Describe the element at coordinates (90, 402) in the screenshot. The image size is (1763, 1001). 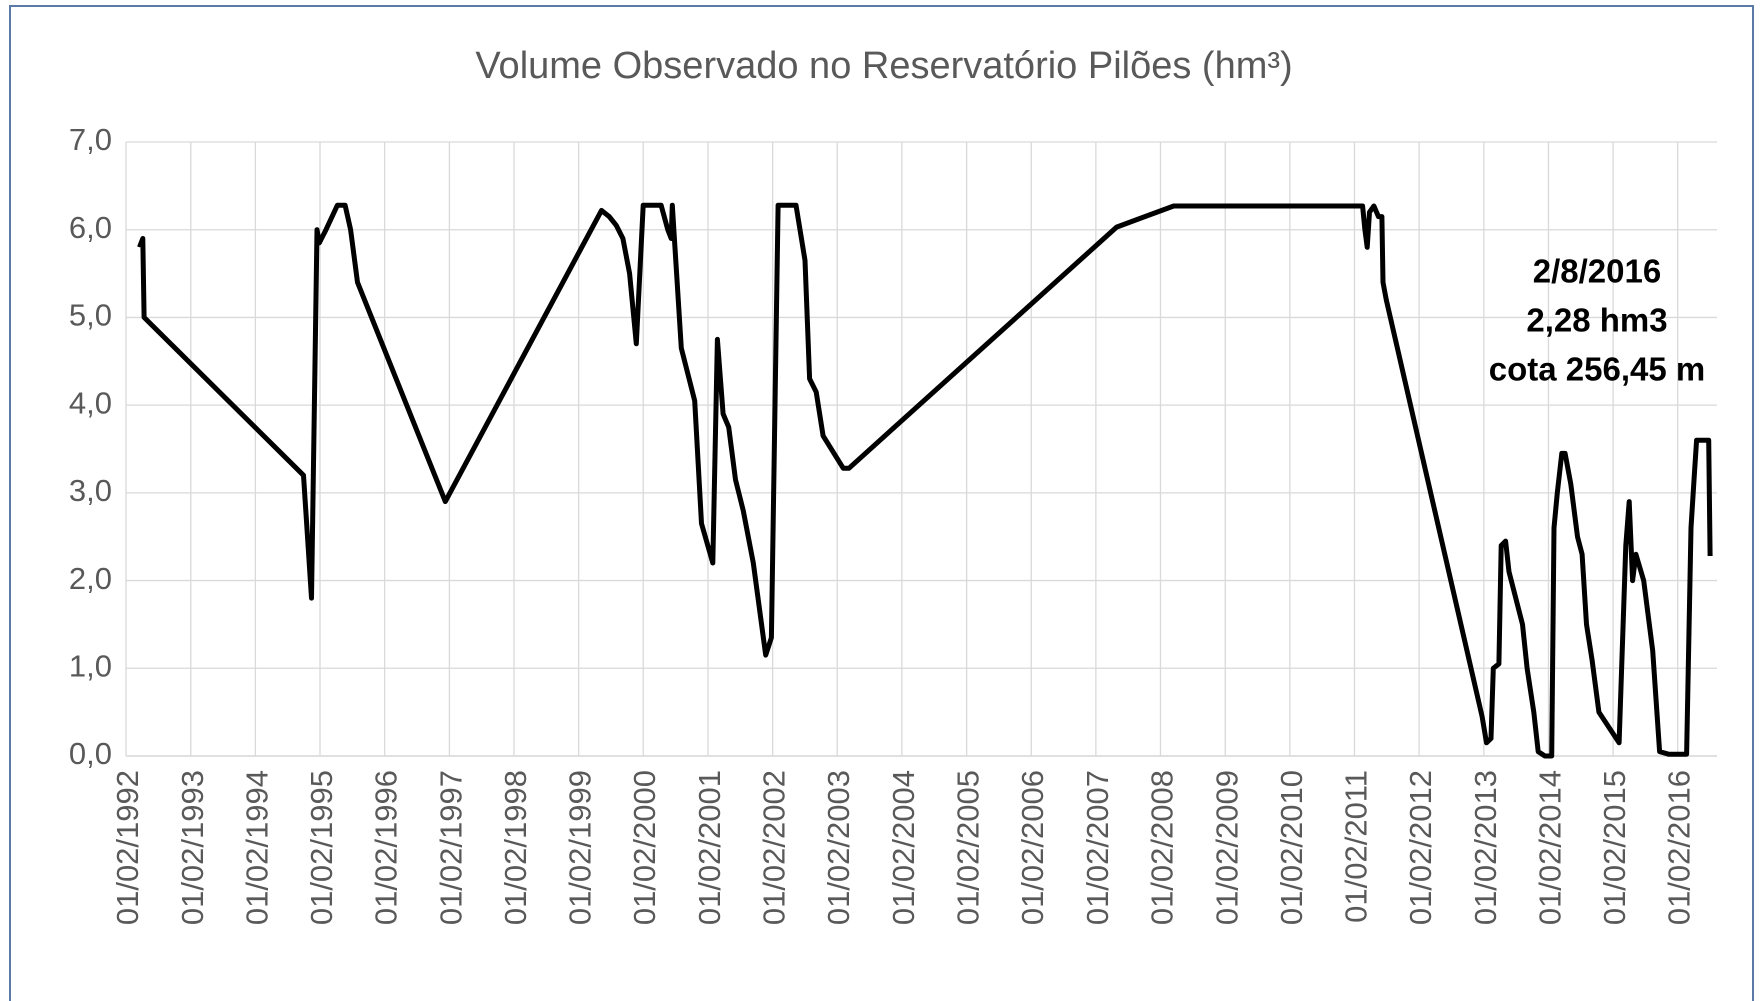
I see `y-tick-label: 4,0` at that location.